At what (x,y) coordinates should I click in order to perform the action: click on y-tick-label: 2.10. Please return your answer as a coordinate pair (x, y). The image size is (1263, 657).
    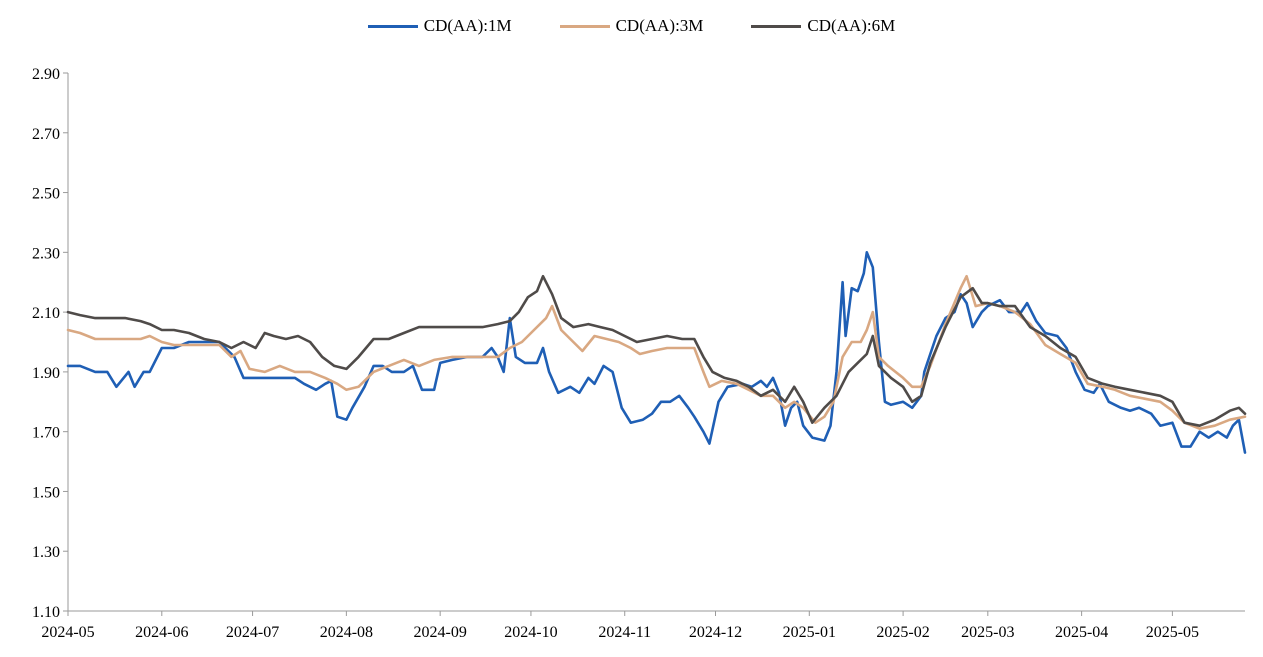
    Looking at the image, I should click on (46, 313).